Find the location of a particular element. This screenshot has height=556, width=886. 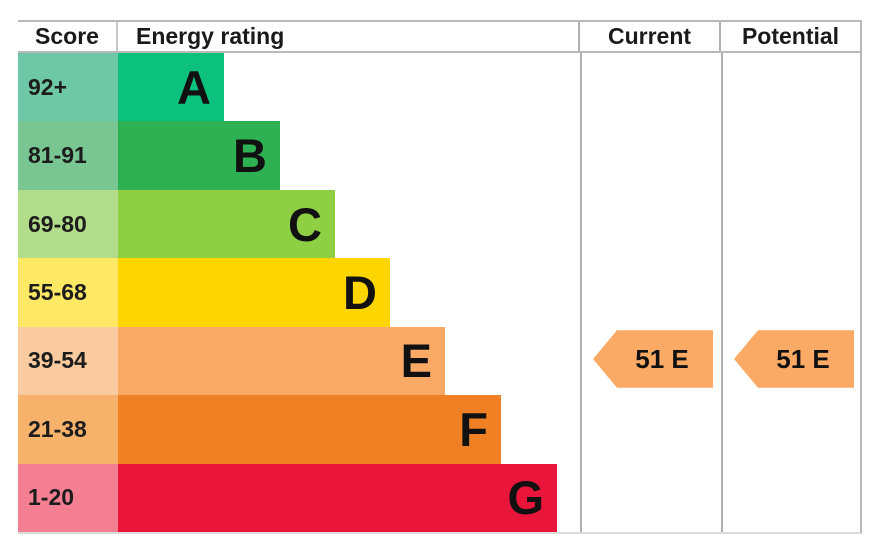

rating-bar-d: D is located at coordinates (254, 292).